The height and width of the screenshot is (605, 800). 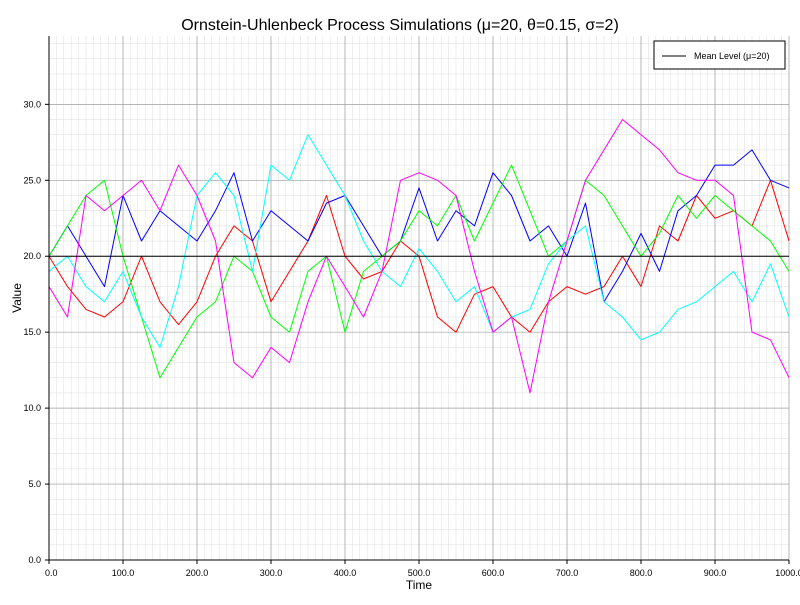 What do you see at coordinates (123, 573) in the screenshot?
I see `x-tick-label: 100.0` at bounding box center [123, 573].